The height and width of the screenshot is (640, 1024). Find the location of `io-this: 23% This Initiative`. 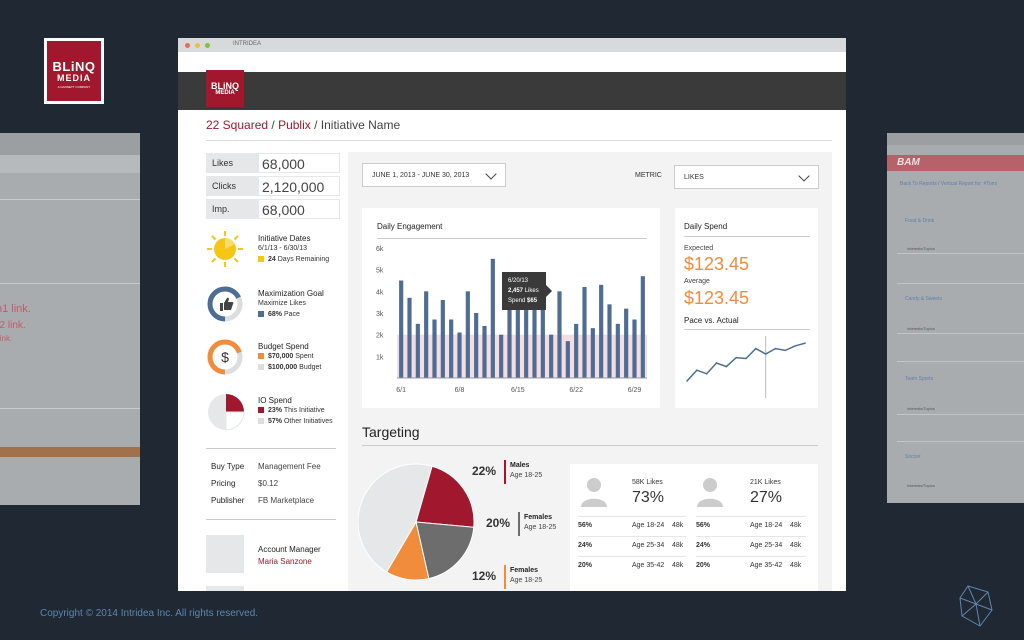

io-this: 23% This Initiative is located at coordinates (291, 410).